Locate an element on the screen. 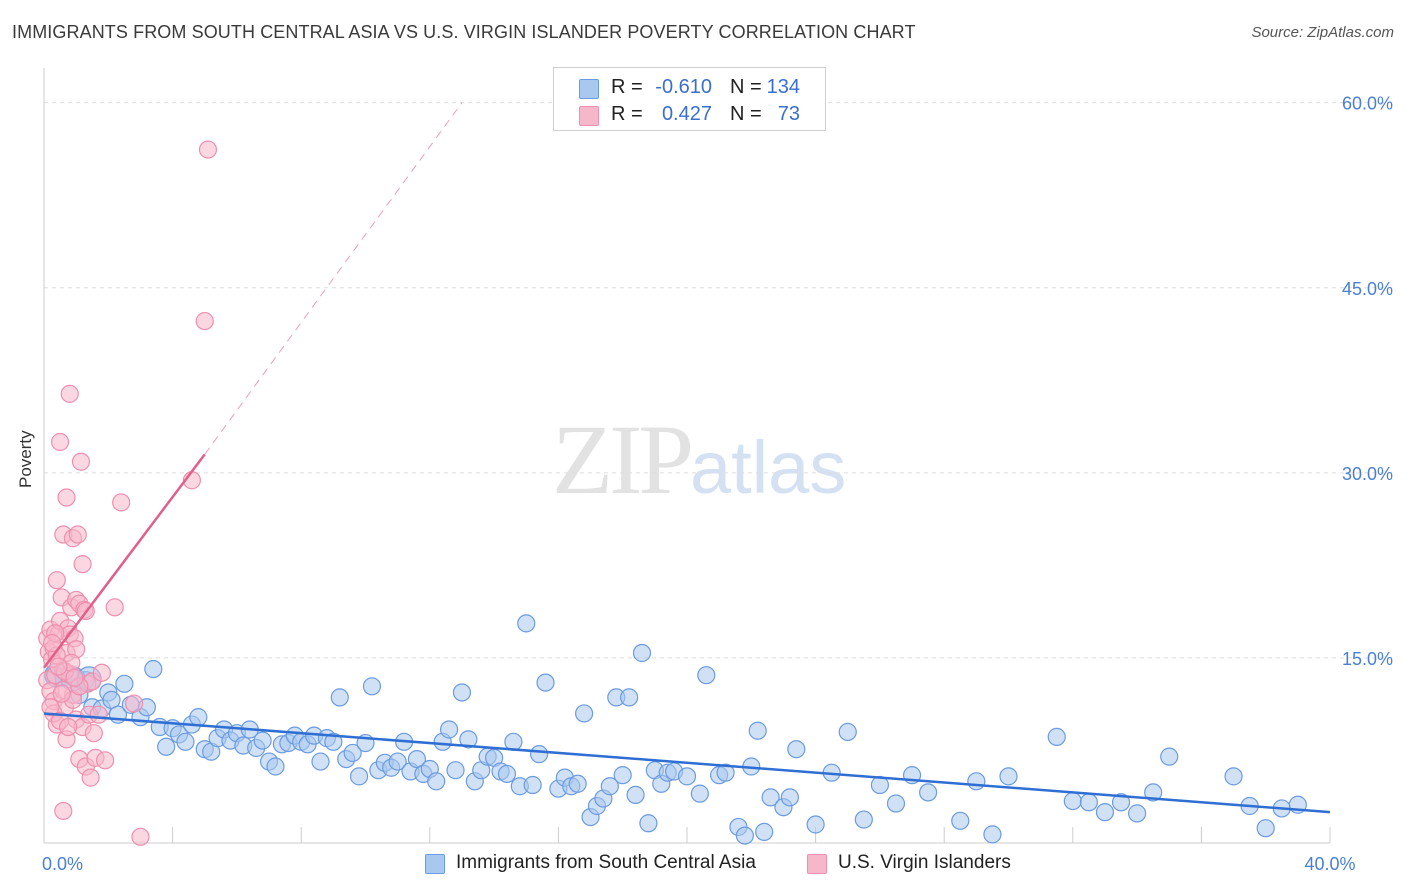 The height and width of the screenshot is (892, 1406). trend-line-pink is located at coordinates (124, 561).